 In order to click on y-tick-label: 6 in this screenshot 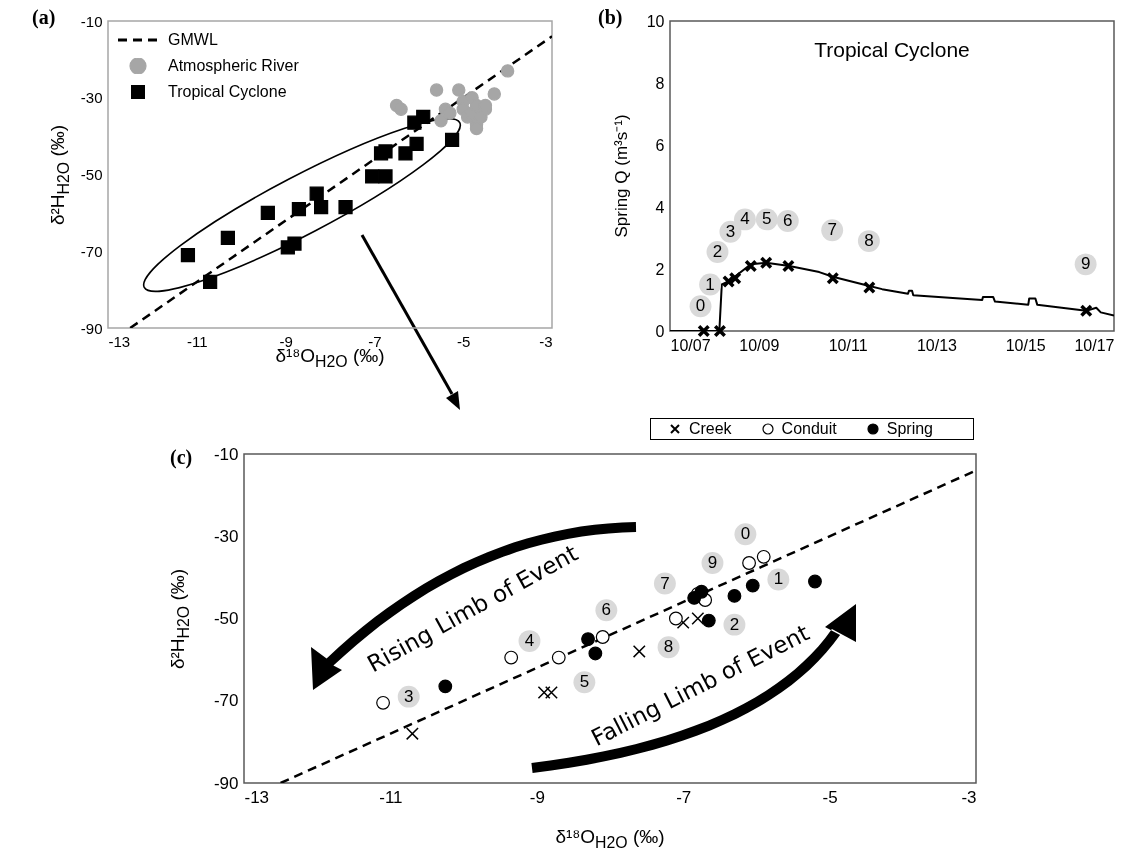, I will do `click(660, 145)`.